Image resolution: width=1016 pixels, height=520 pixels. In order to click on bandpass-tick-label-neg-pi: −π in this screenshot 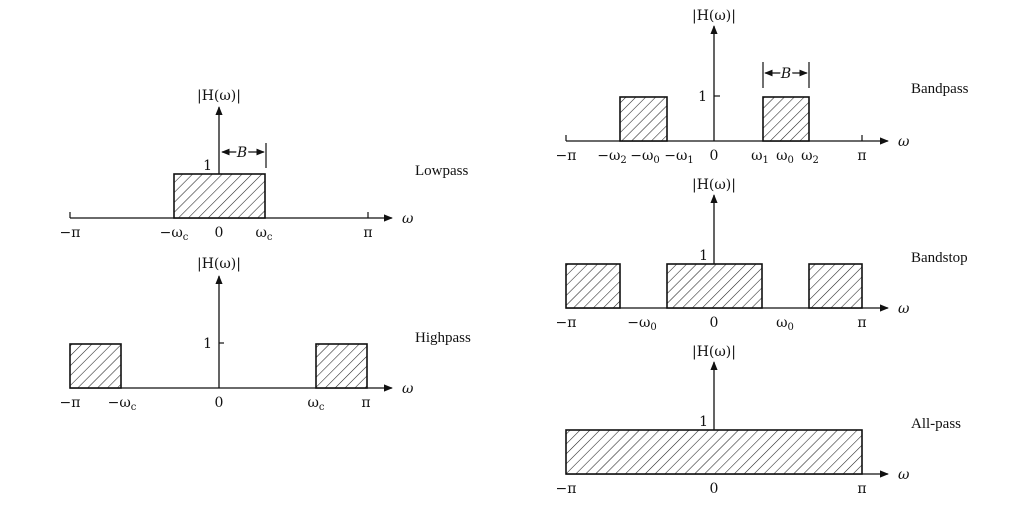, I will do `click(566, 156)`.